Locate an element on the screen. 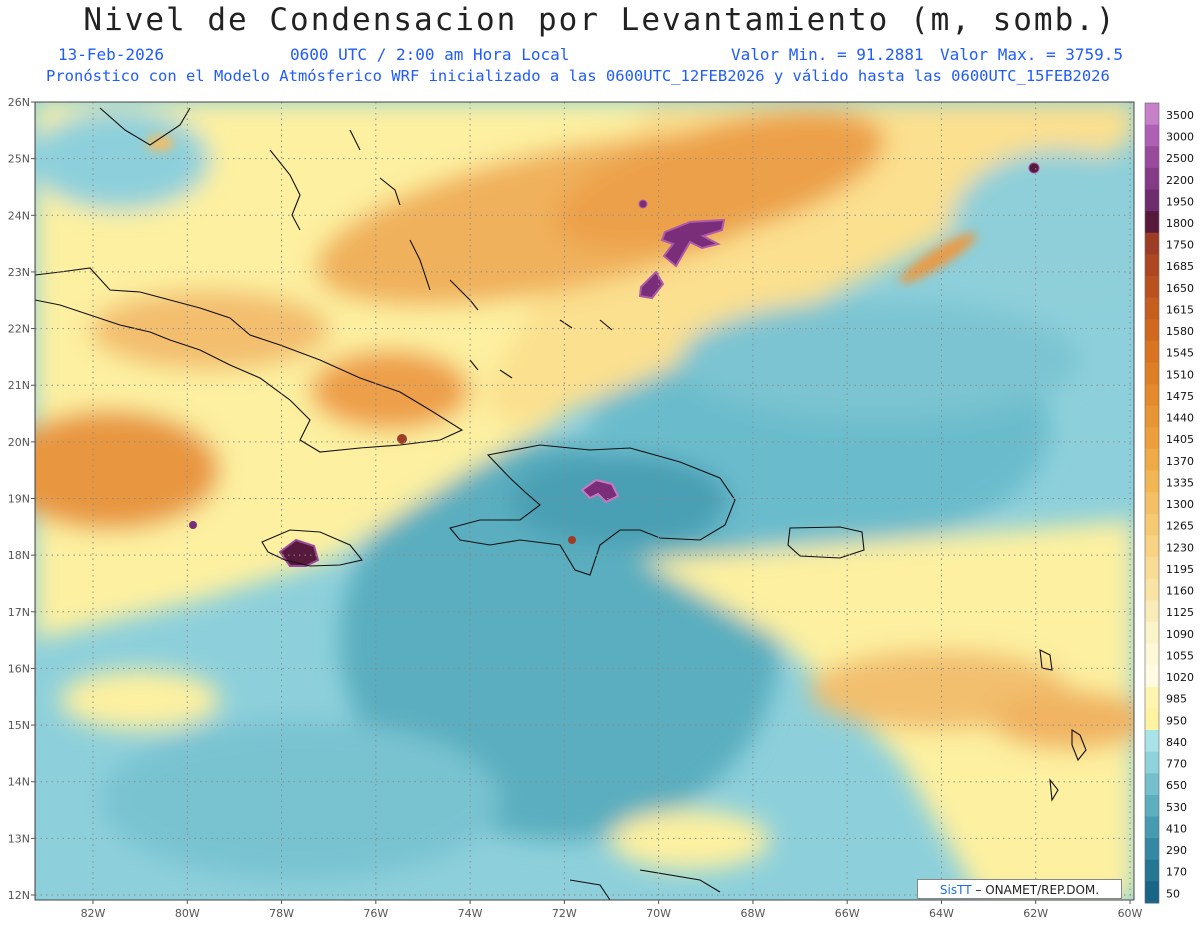 This screenshot has width=1200, height=927. credit-box: SisTT – ONAMET/REP.DOM. is located at coordinates (1019, 889).